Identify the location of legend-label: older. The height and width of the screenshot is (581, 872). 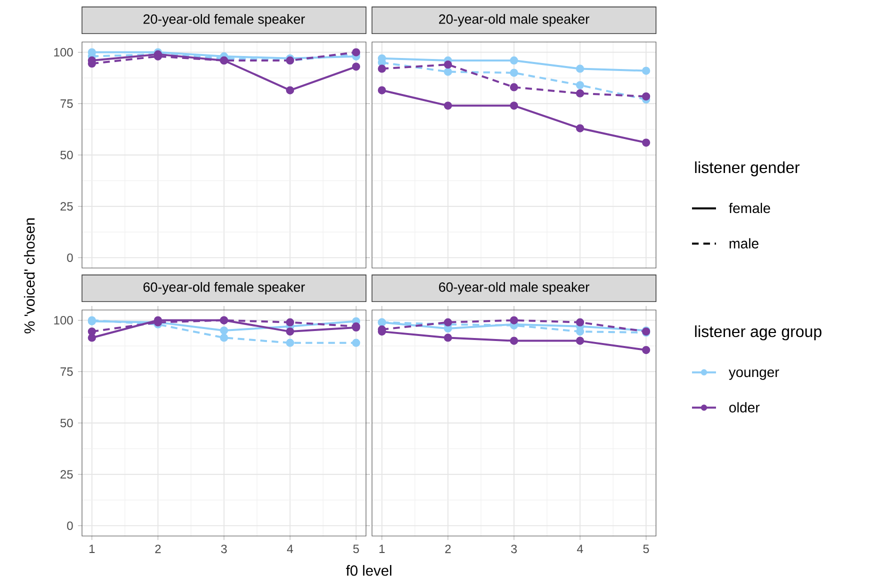
(744, 407).